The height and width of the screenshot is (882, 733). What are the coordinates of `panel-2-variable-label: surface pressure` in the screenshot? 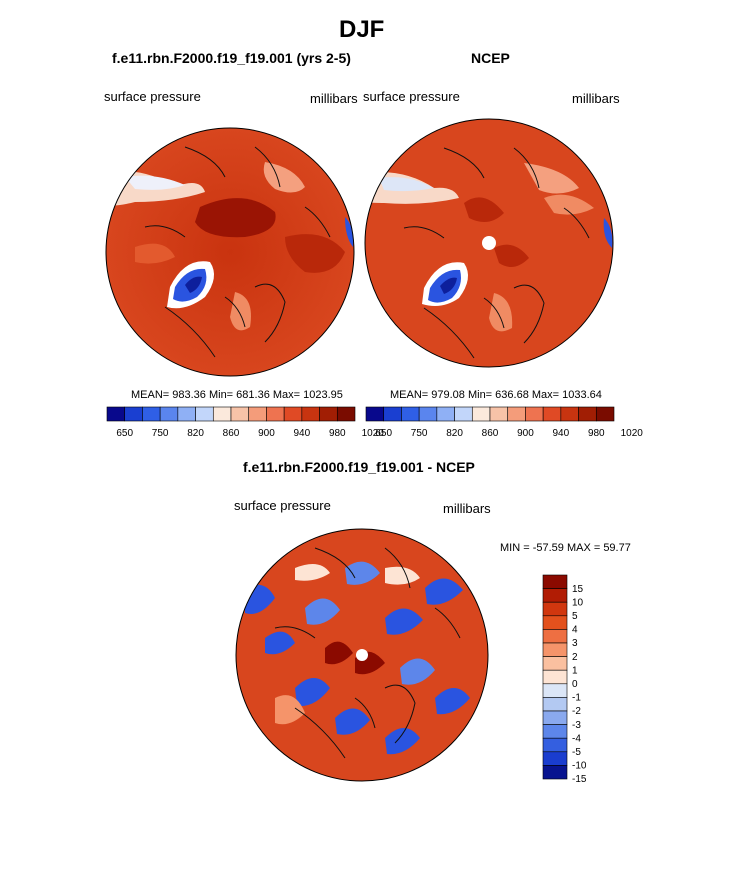 It's located at (411, 96).